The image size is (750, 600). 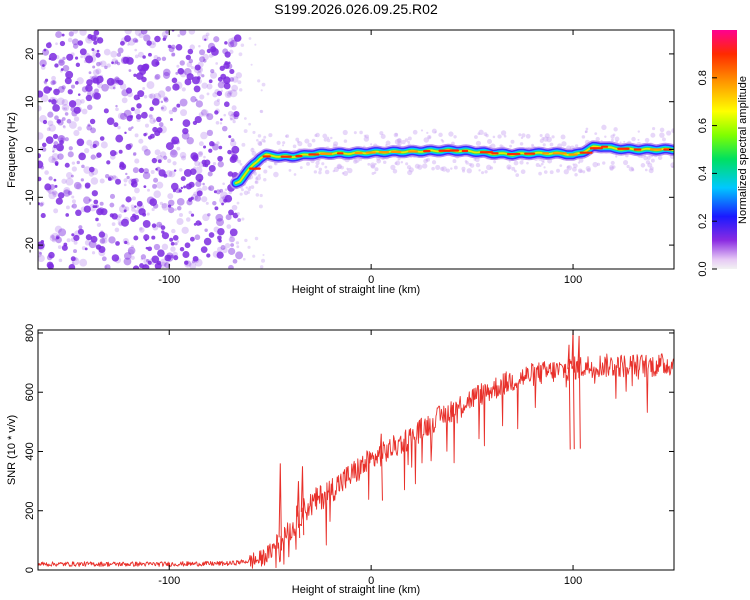 What do you see at coordinates (30, 102) in the screenshot?
I see `spectrogram-y-tick-label: 10` at bounding box center [30, 102].